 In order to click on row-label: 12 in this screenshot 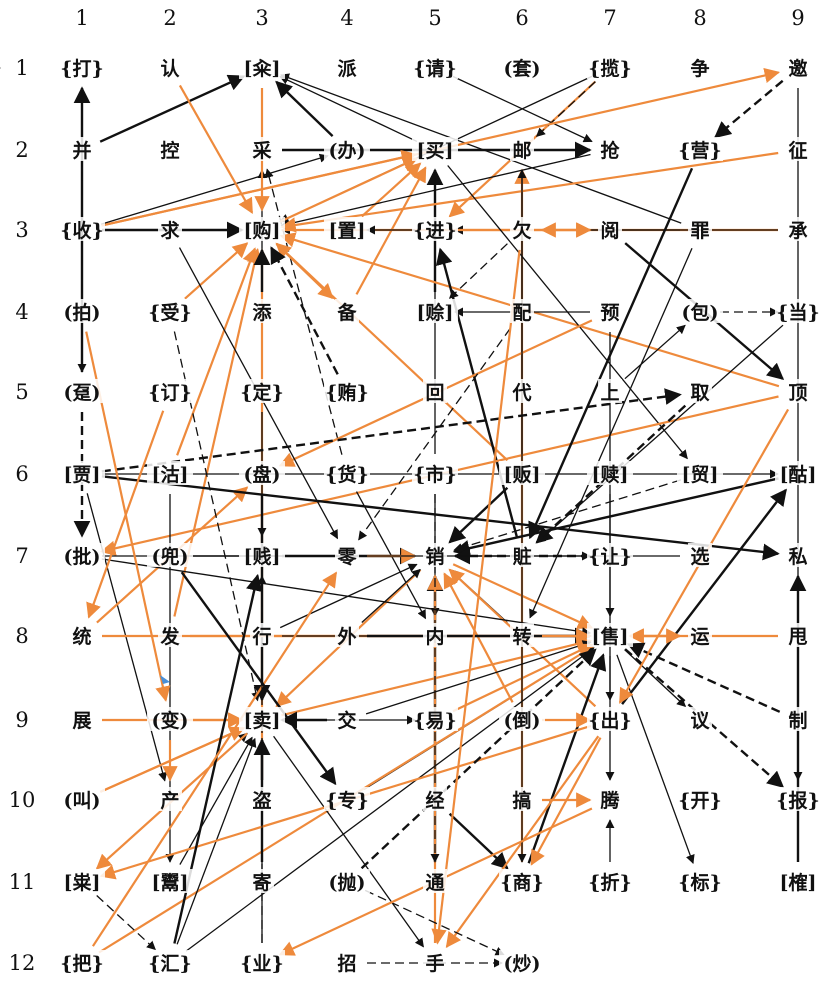, I will do `click(22, 963)`.